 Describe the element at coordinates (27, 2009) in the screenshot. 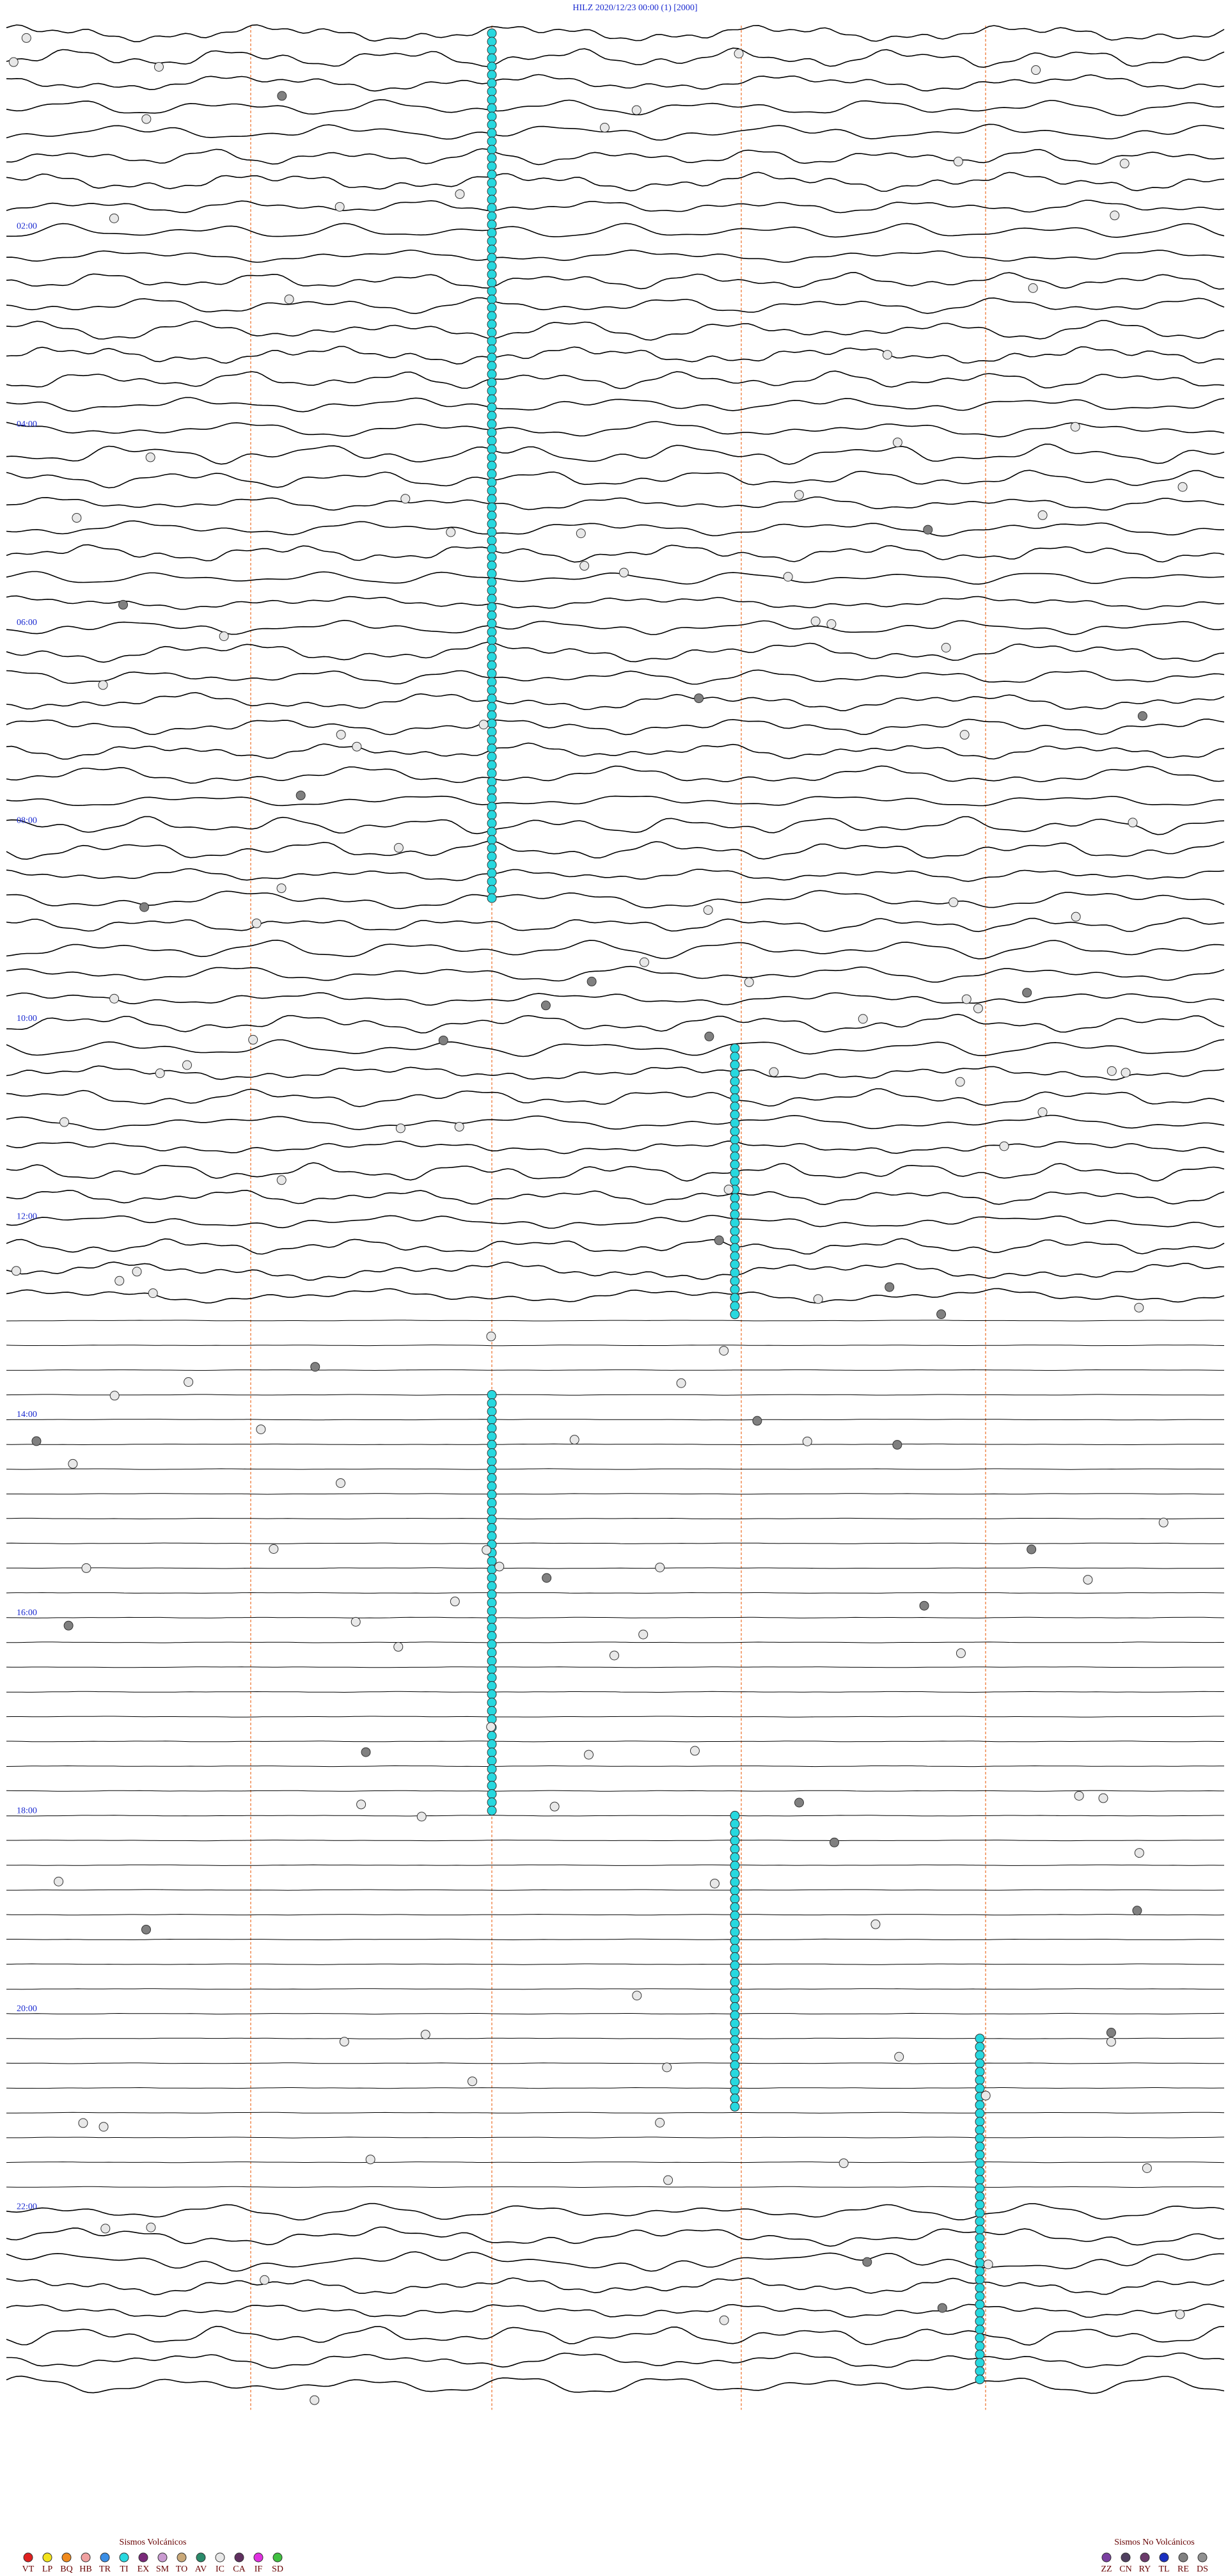

I see `time-label: 20:00` at that location.